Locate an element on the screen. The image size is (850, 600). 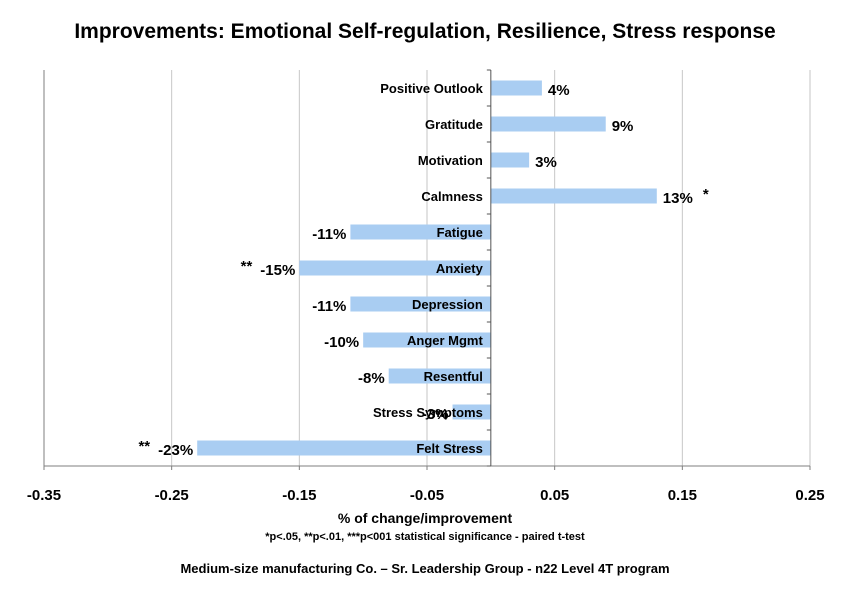
category-label: Anxiety is located at coordinates (460, 268).